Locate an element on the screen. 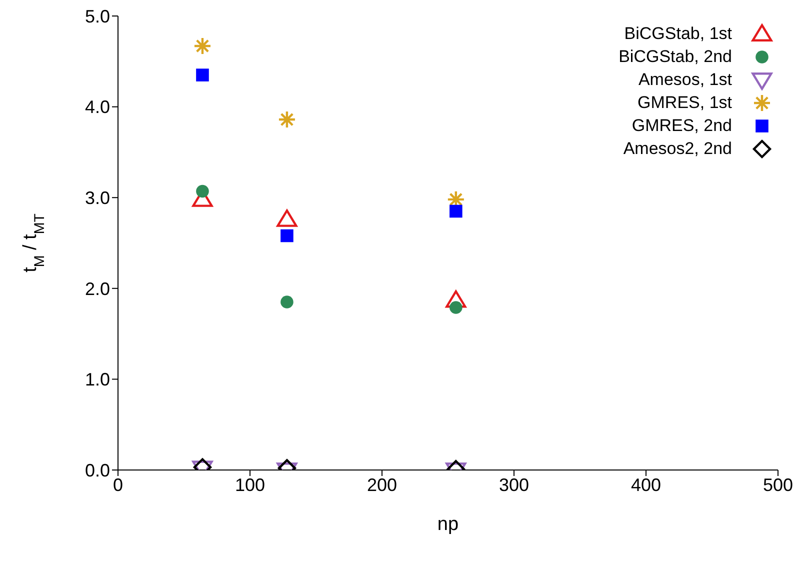 The height and width of the screenshot is (568, 810). x-tick-label: 500 is located at coordinates (778, 484).